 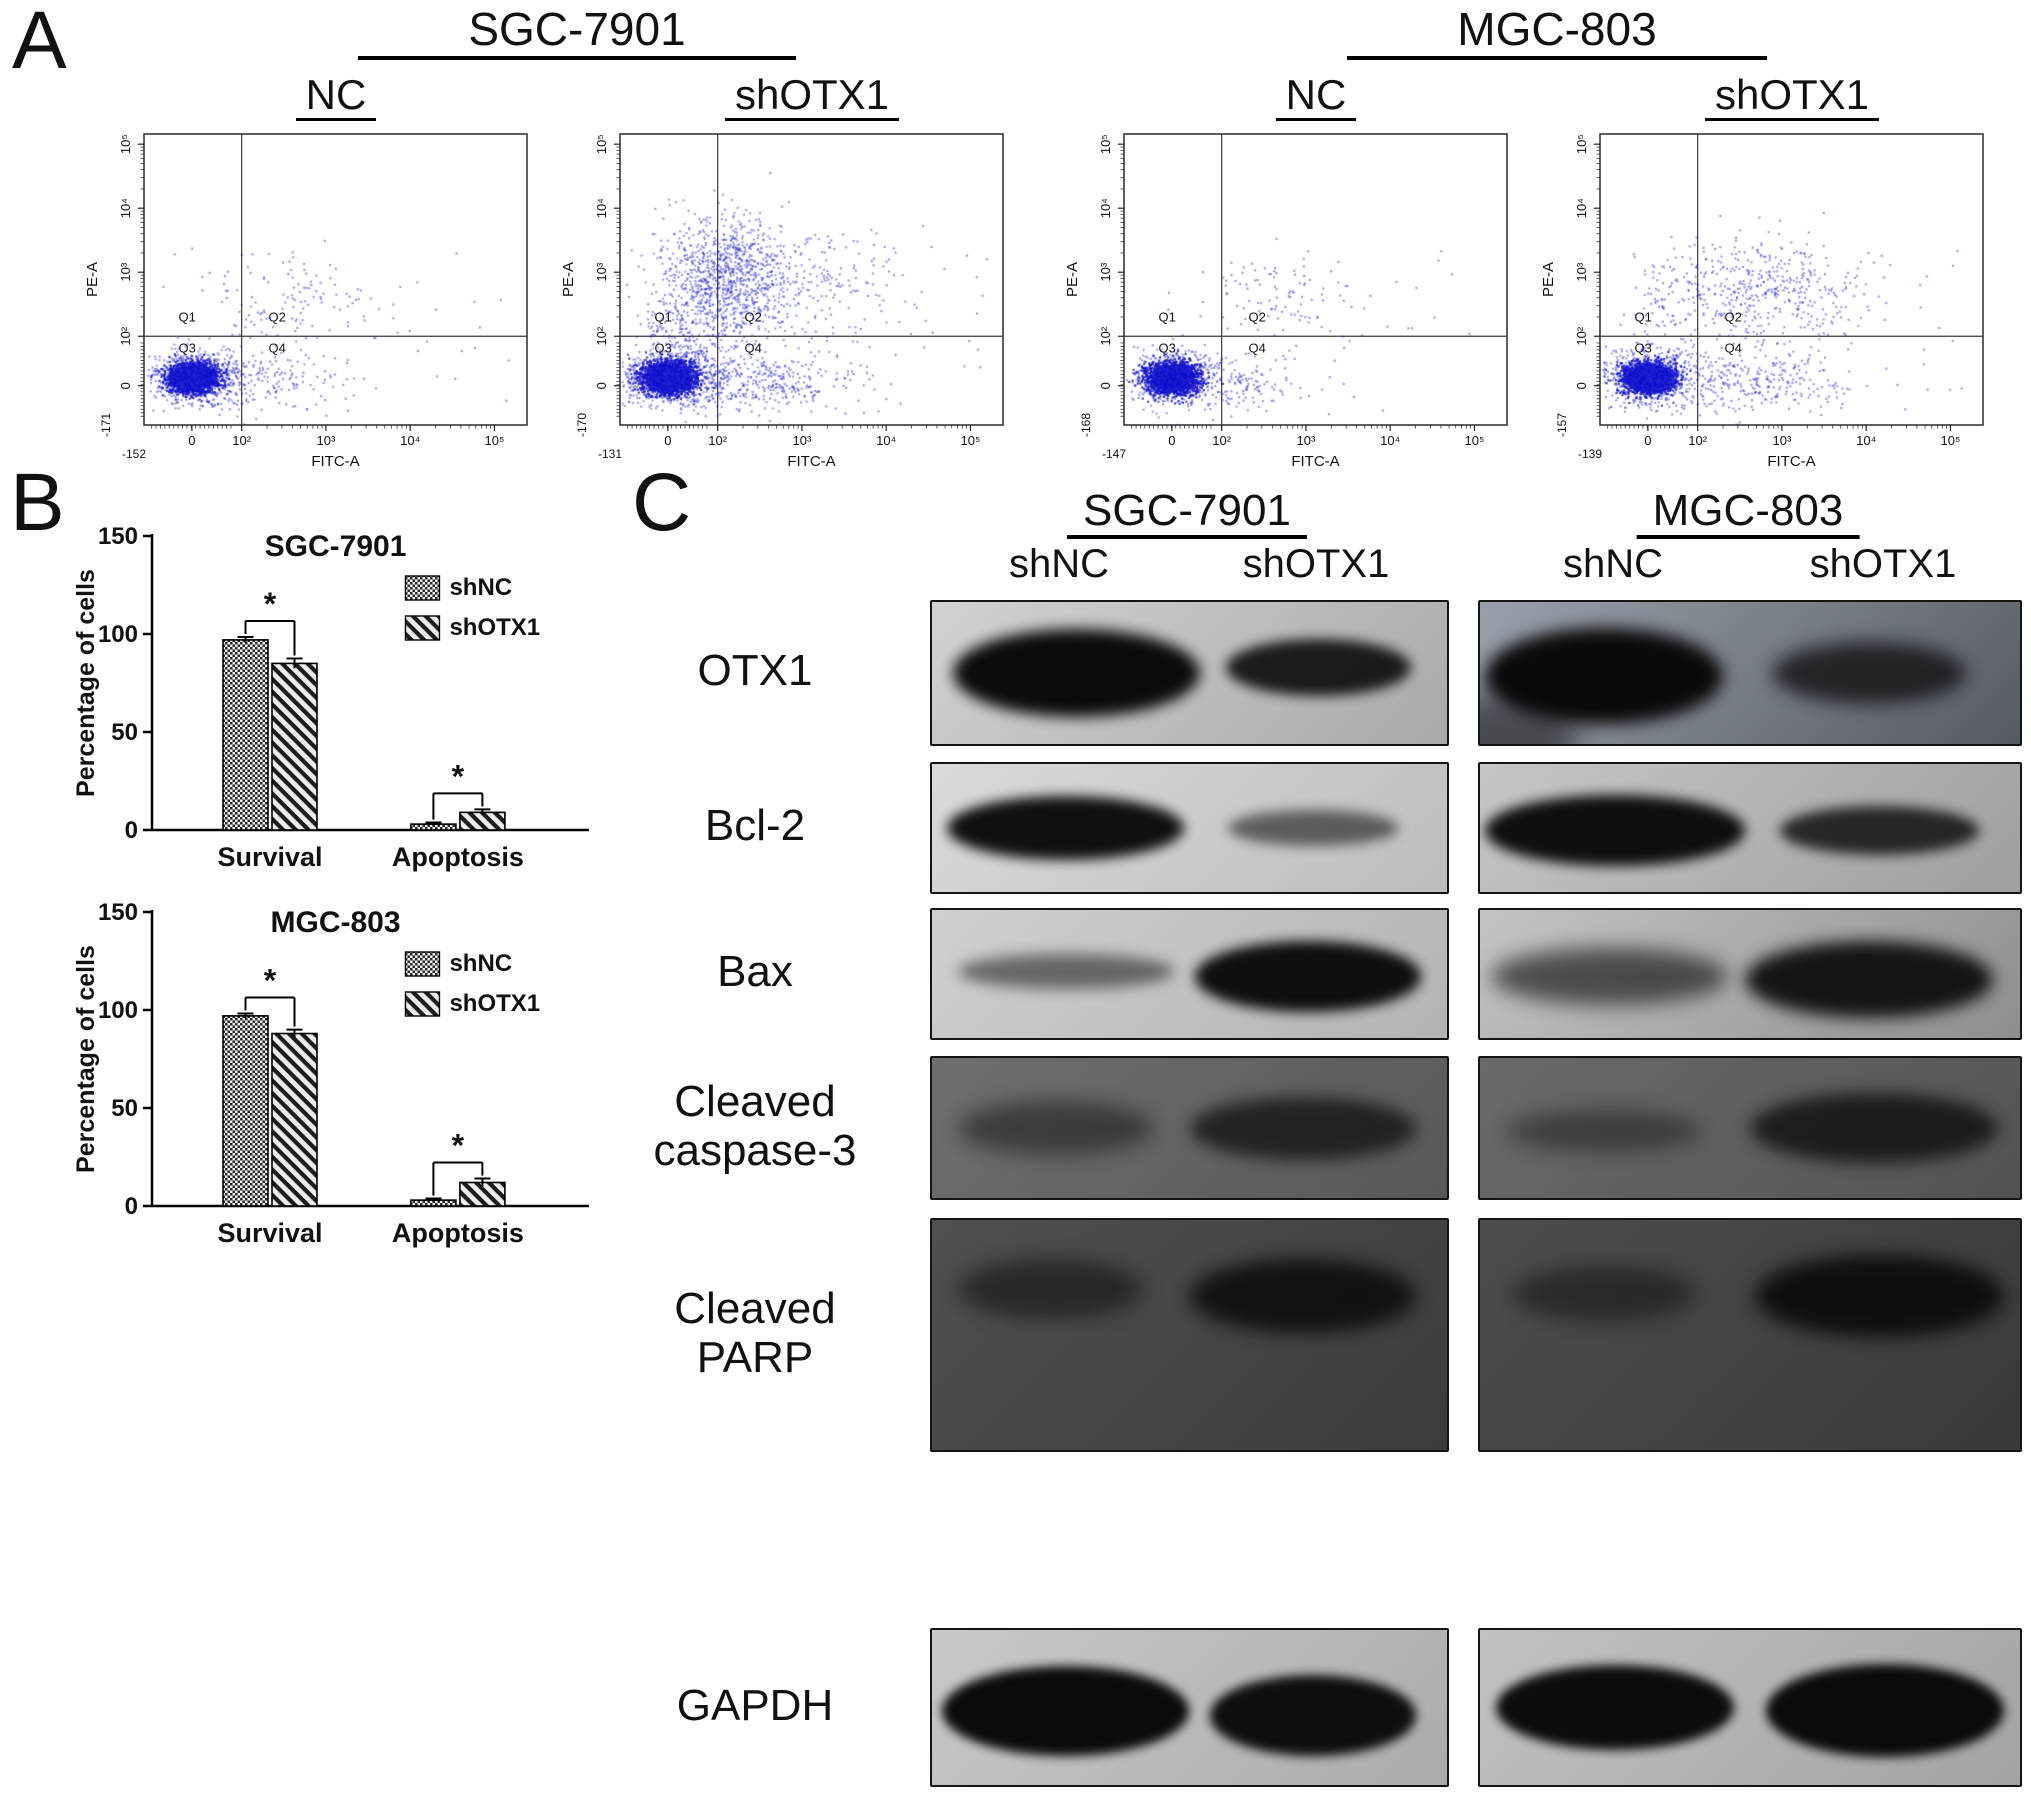 I want to click on blot-mgc803-cleaved-parp, so click(x=1750, y=1335).